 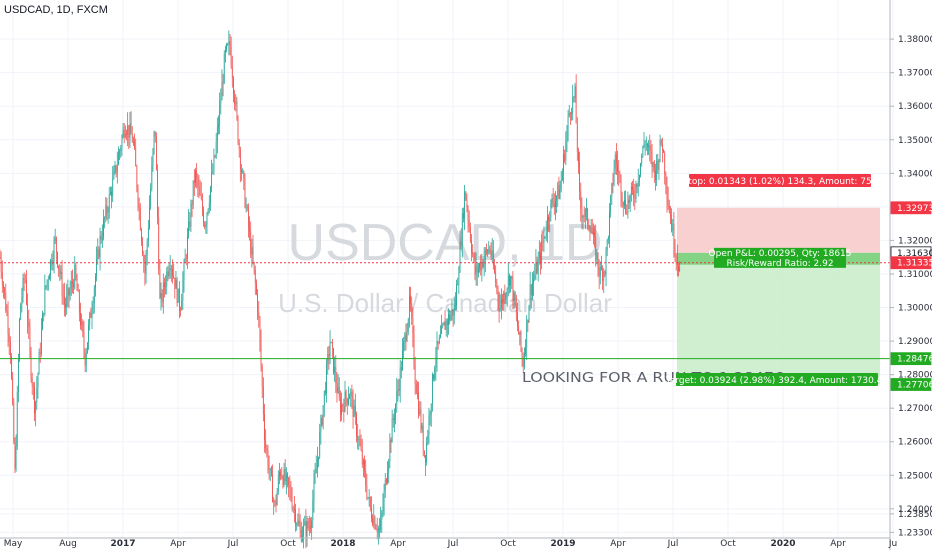 What do you see at coordinates (780, 257) in the screenshot?
I see `open-pnl-box` at bounding box center [780, 257].